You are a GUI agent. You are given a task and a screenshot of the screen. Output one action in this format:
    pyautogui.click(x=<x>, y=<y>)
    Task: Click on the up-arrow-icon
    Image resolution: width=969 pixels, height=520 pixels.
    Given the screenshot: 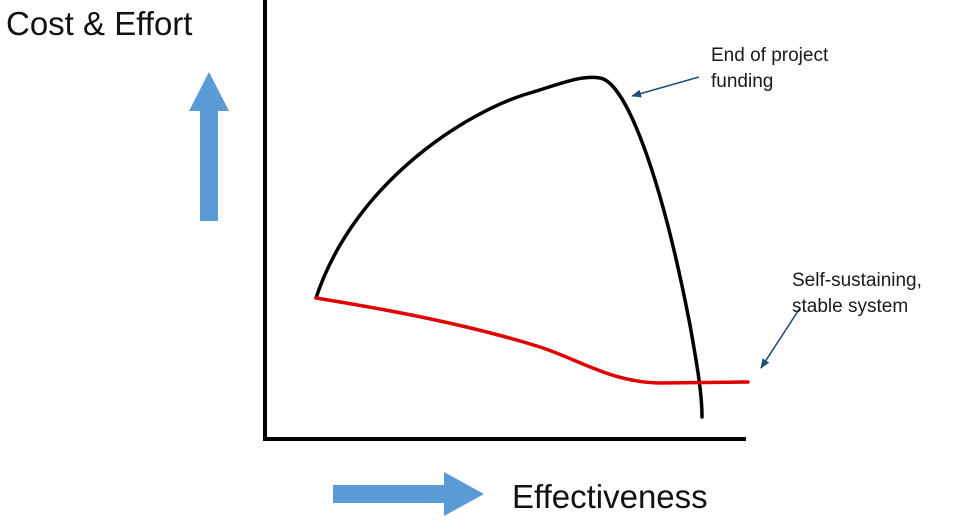 What is the action you would take?
    pyautogui.click(x=209, y=146)
    